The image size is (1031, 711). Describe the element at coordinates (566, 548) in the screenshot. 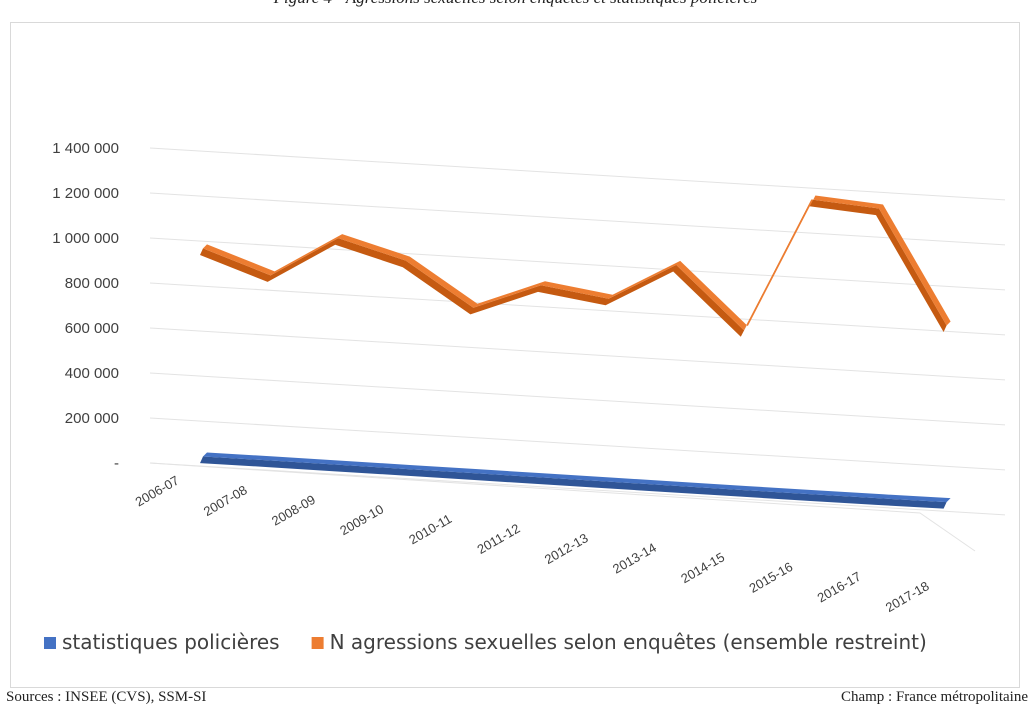

I see `x-tick-label: 2012-13` at that location.